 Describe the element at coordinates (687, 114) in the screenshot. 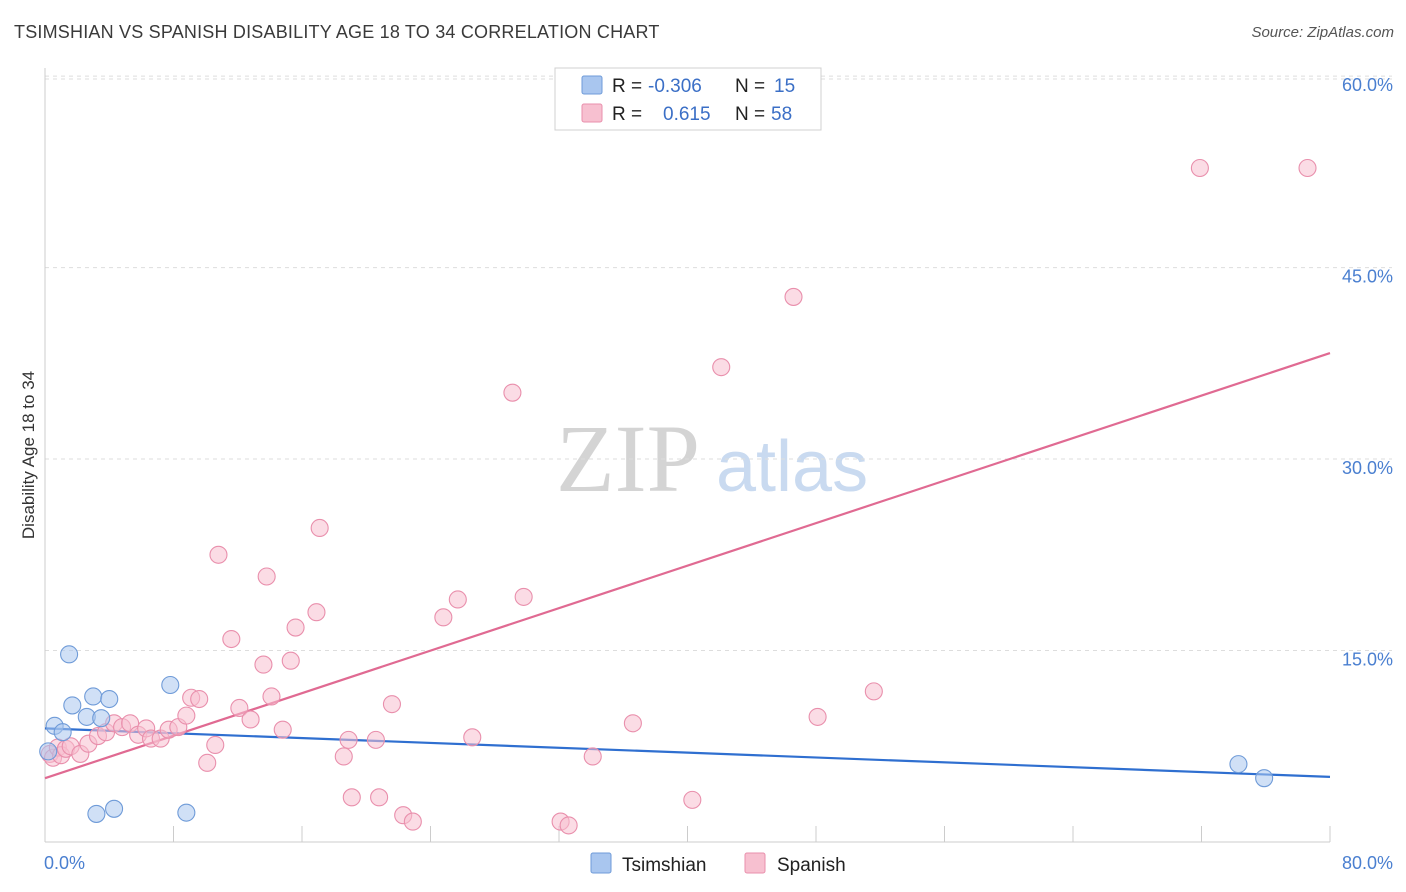

I see `spanish-r-value: 0.615` at that location.